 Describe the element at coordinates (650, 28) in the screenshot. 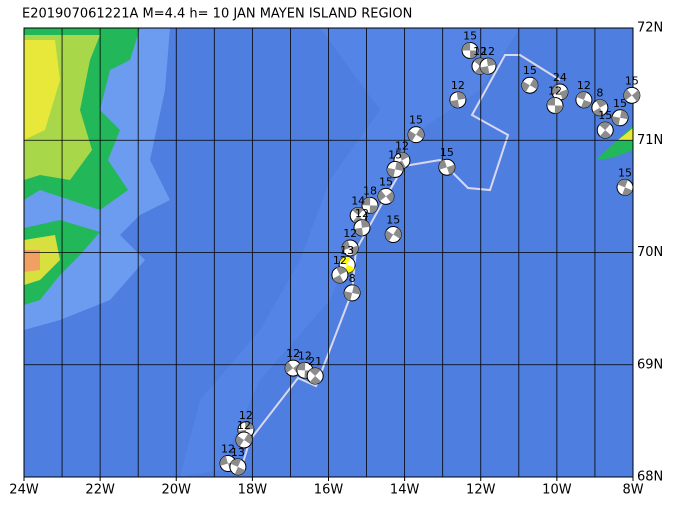

I see `y-tick-label: 72N` at that location.